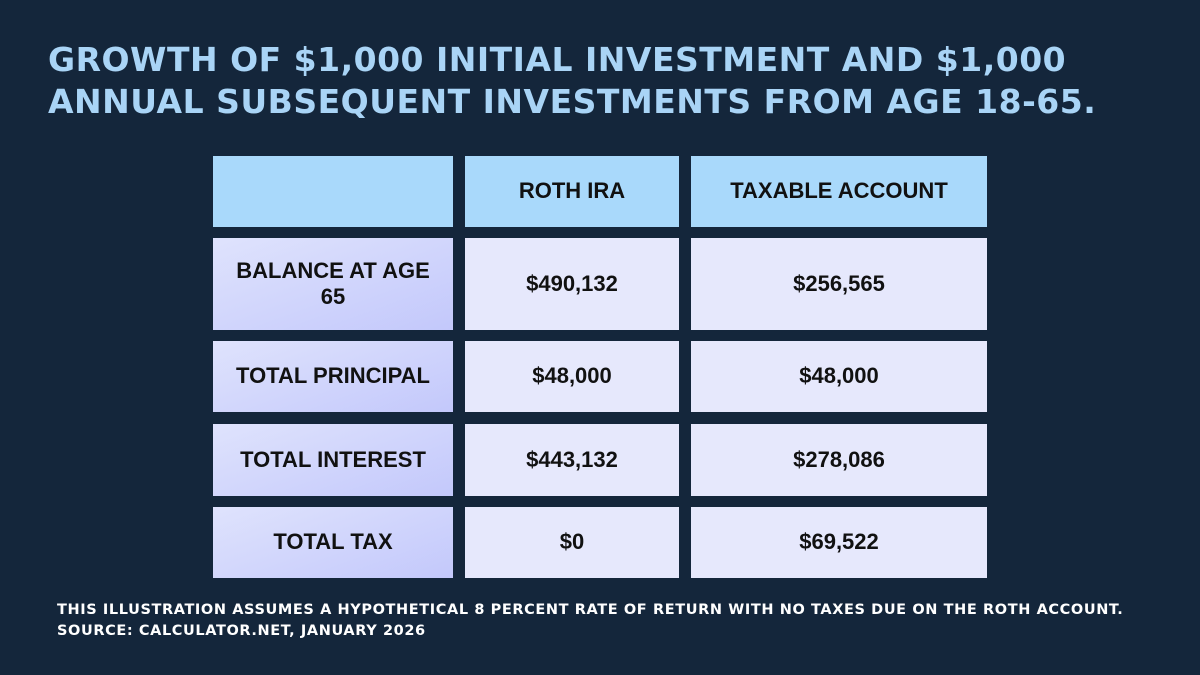  What do you see at coordinates (333, 460) in the screenshot?
I see `row-label: TOTAL INTEREST` at bounding box center [333, 460].